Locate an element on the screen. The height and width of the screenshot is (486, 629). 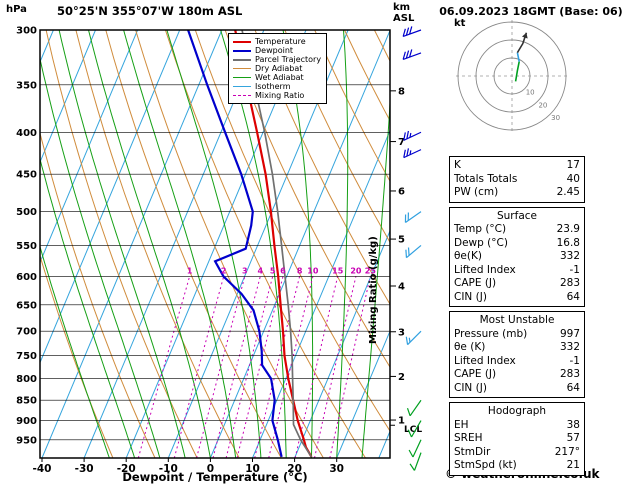
stat-row: K 17 is located at coordinates (517, 166).